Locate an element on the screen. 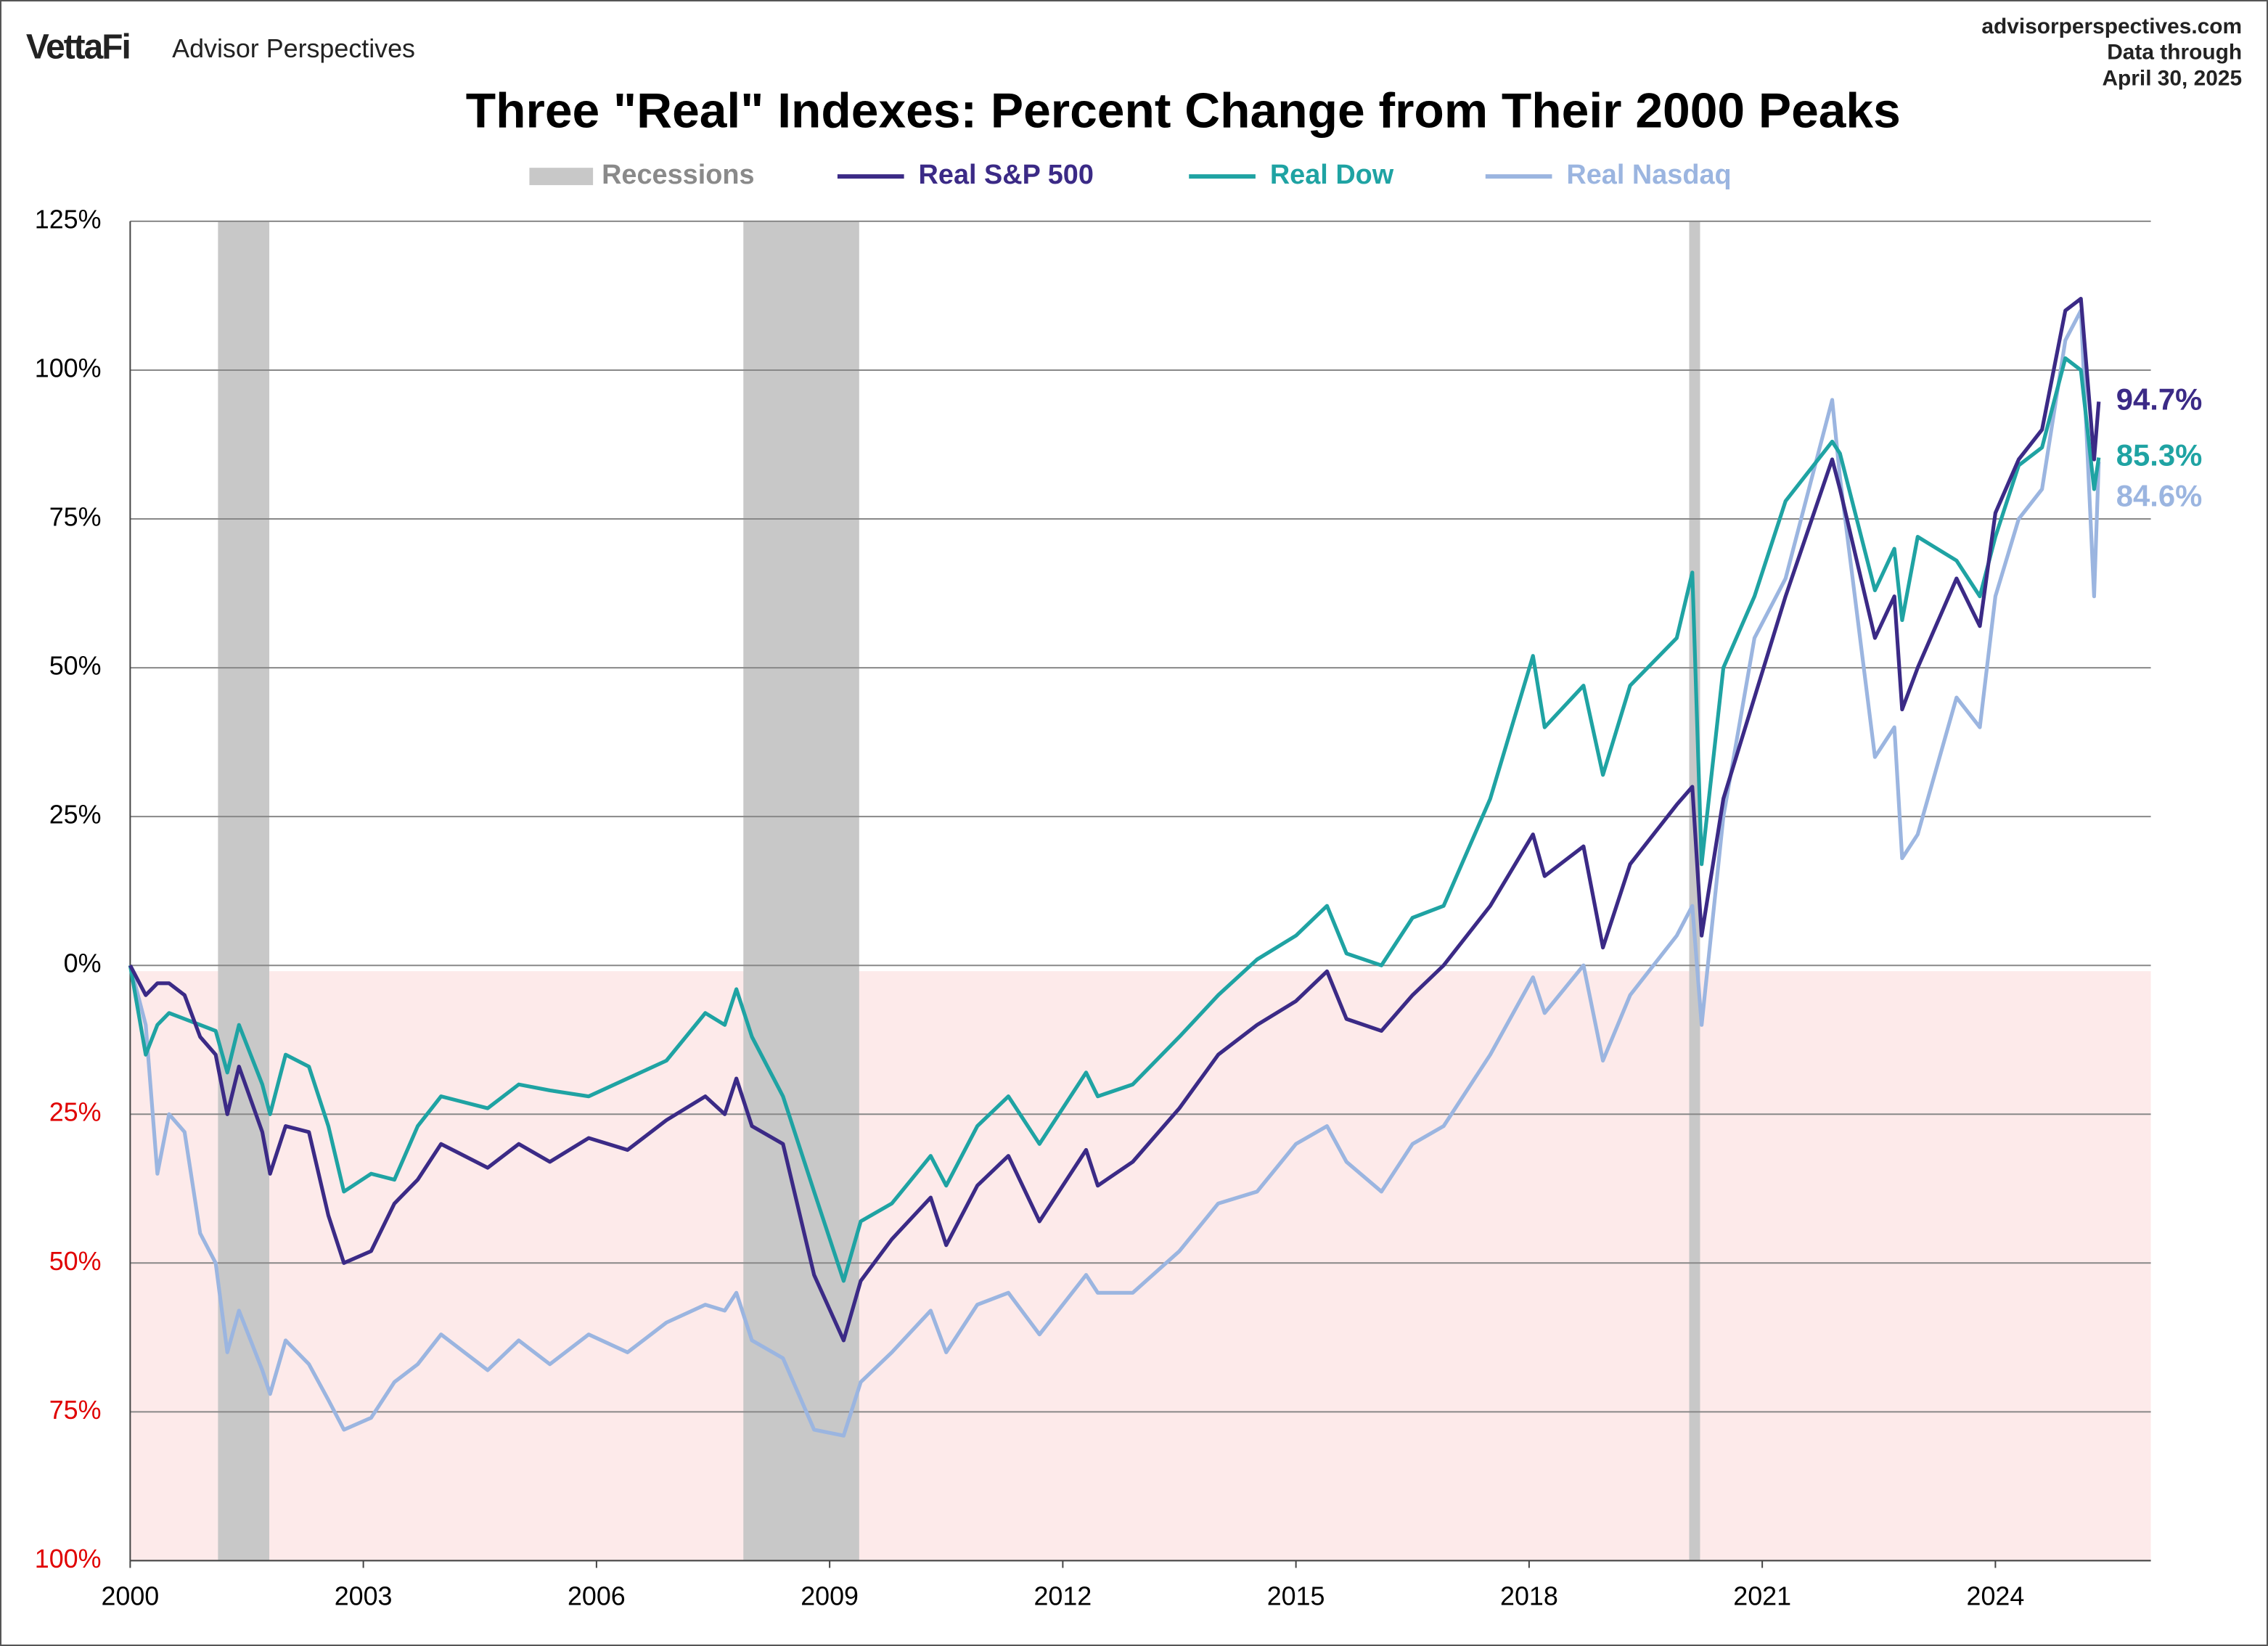 The width and height of the screenshot is (2268, 1646). brand: VettaFi is located at coordinates (78, 47).